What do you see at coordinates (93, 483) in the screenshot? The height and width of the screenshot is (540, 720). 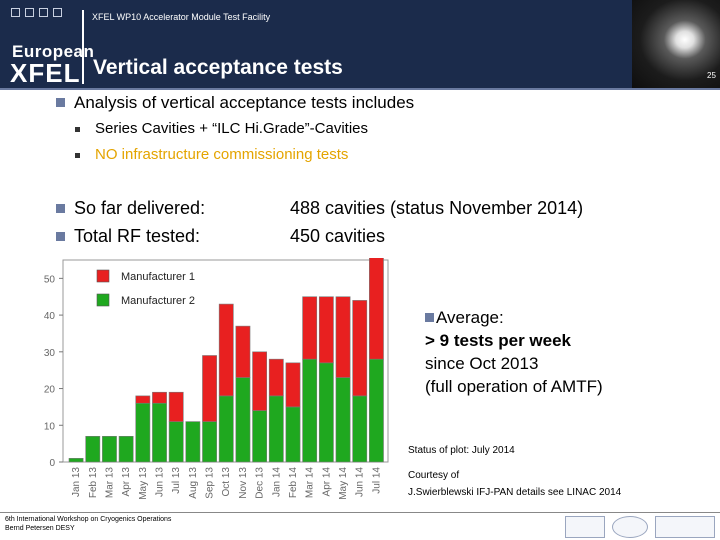 I see `x-tick-label: Feb 13` at bounding box center [93, 483].